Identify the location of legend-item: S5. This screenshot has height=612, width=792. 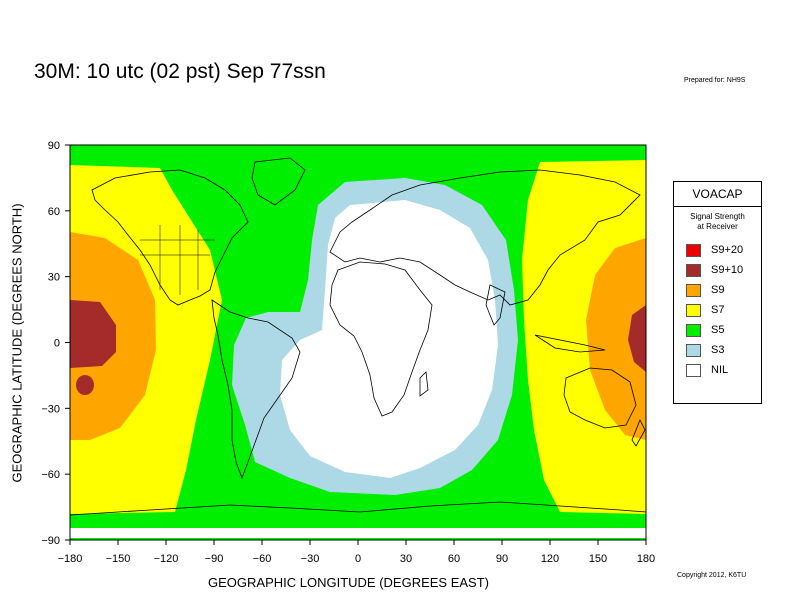
(705, 330).